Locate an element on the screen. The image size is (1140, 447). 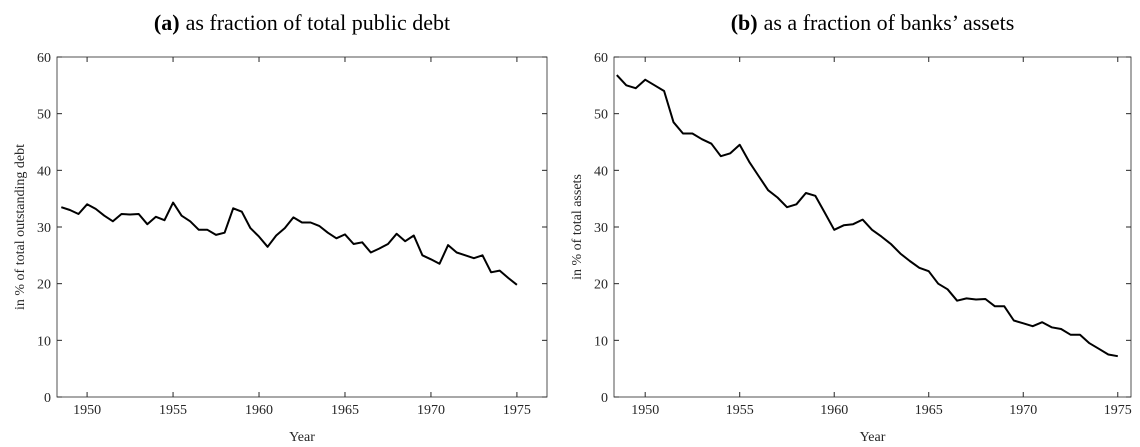
y-axis-label: in % of total assets is located at coordinates (577, 227).